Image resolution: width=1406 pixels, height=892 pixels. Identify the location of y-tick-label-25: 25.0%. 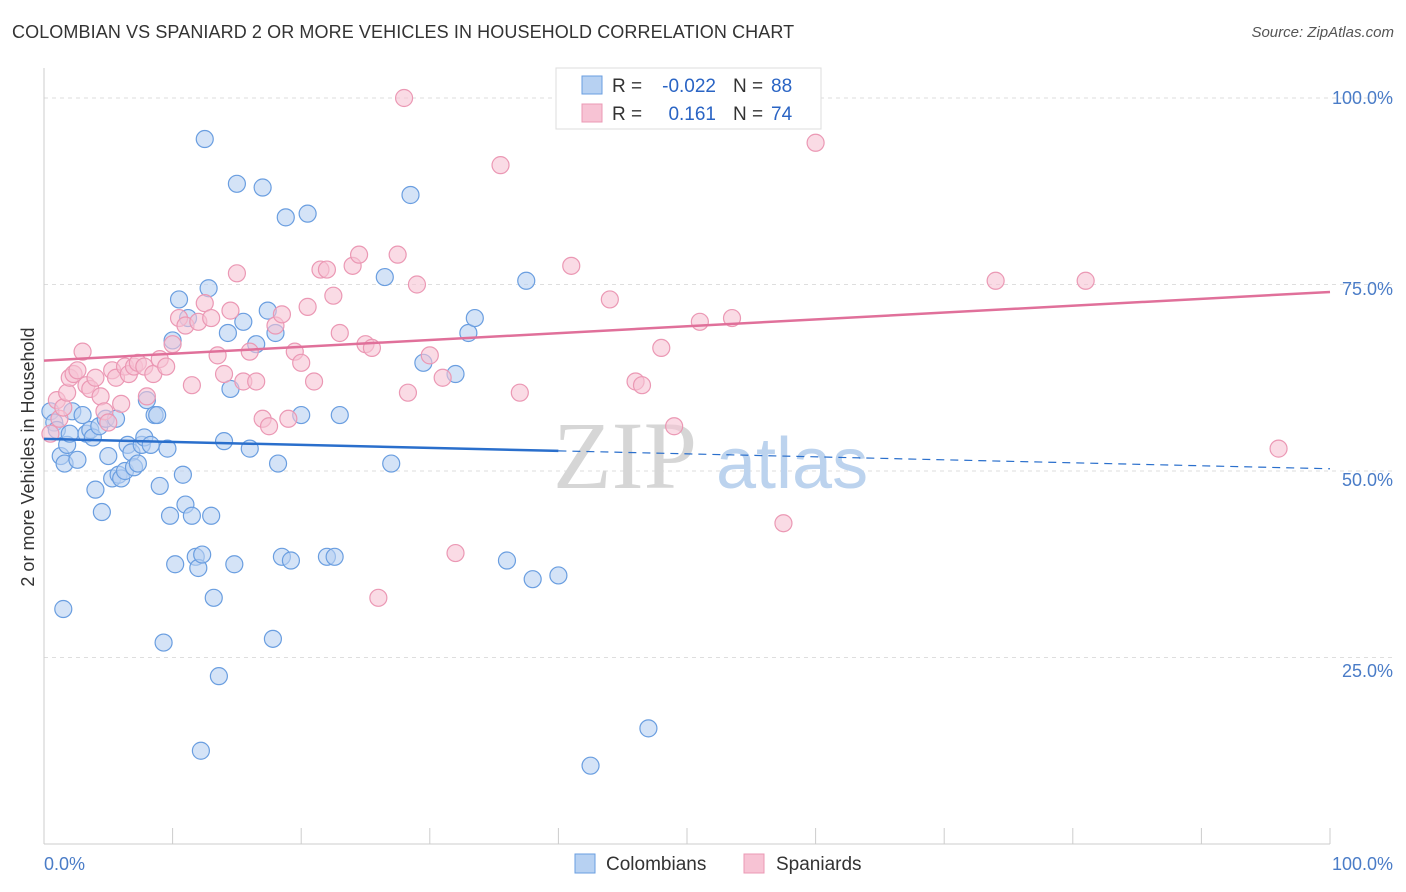
(1367, 671).